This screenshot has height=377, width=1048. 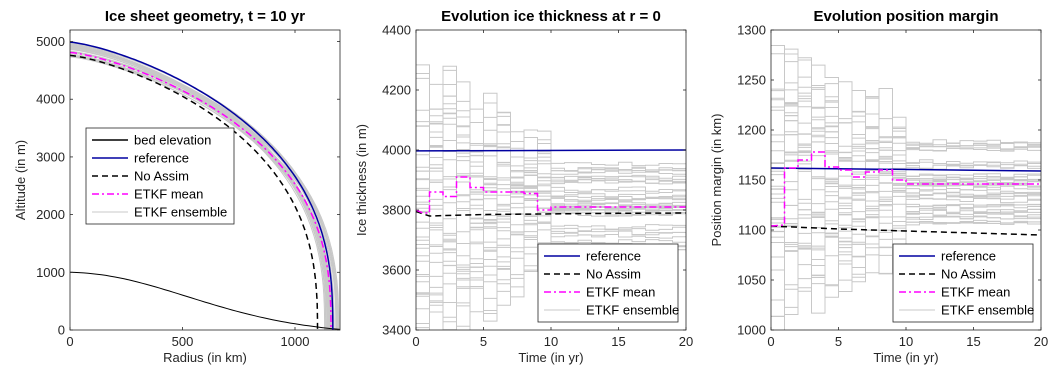 What do you see at coordinates (183, 341) in the screenshot?
I see `x-tick-label: 500` at bounding box center [183, 341].